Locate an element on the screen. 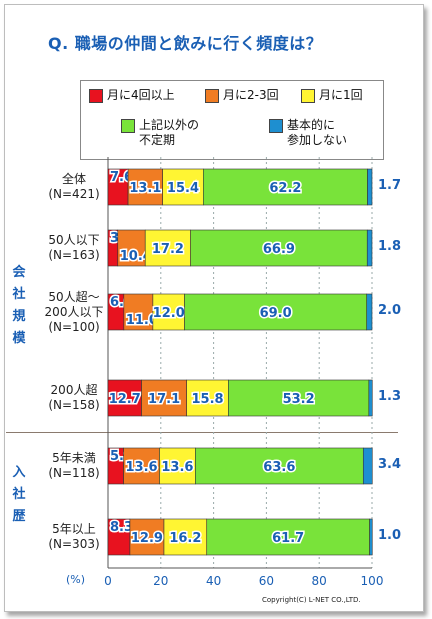 This screenshot has width=432, height=619. group-label-tenure: 入社歴 is located at coordinates (19, 494).